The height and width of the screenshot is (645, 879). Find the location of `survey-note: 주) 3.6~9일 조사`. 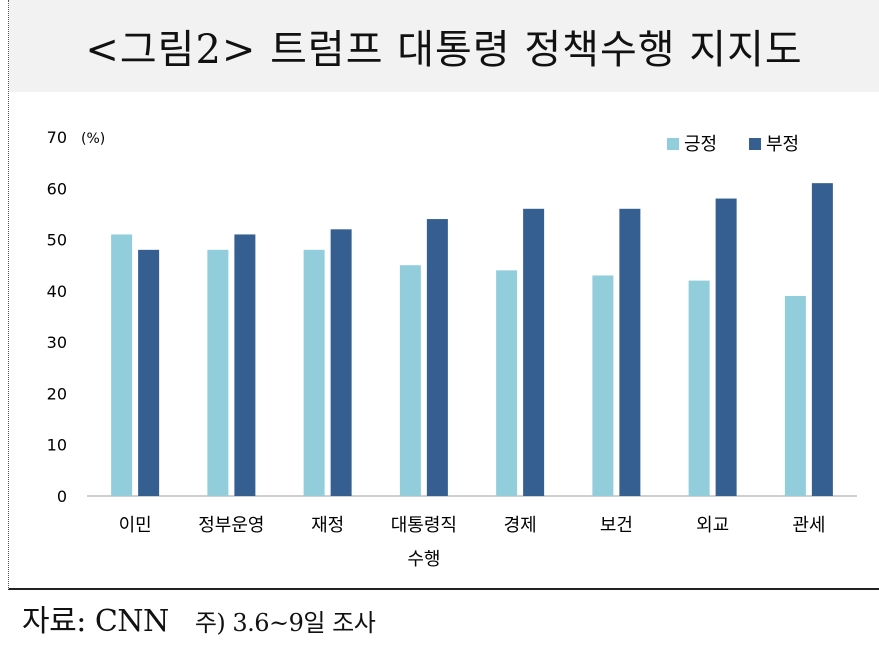

survey-note: 주) 3.6~9일 조사 is located at coordinates (285, 623).